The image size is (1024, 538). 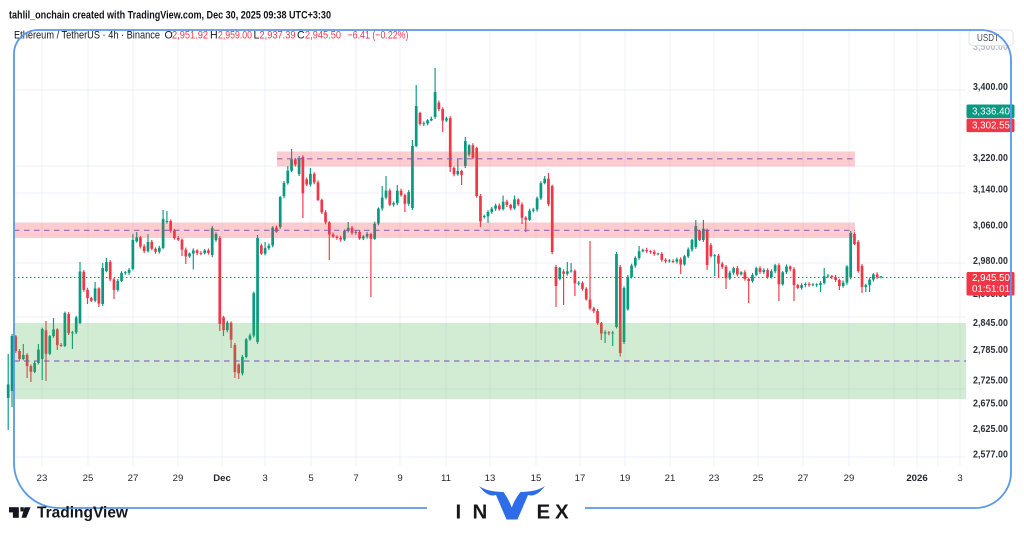 I want to click on svg-text:Ethereum / TetherUS · 4h · Bin: Ethereum / TetherUS · 4h · Binance, so click(x=87, y=36).